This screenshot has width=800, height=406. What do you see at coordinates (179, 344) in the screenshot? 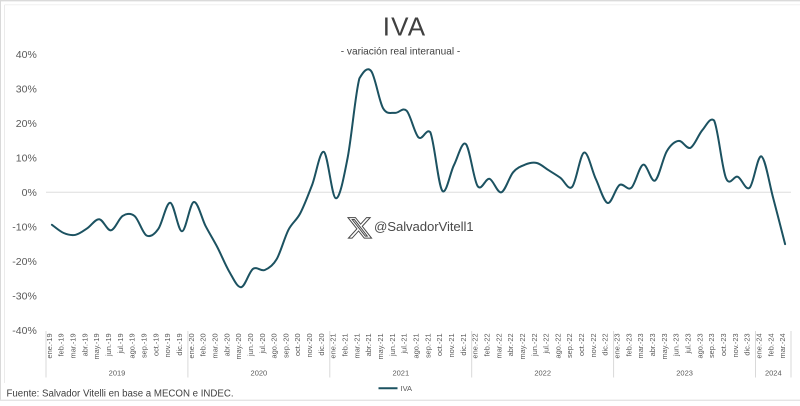
I see `svg-text: dic.-19` at bounding box center [179, 344].